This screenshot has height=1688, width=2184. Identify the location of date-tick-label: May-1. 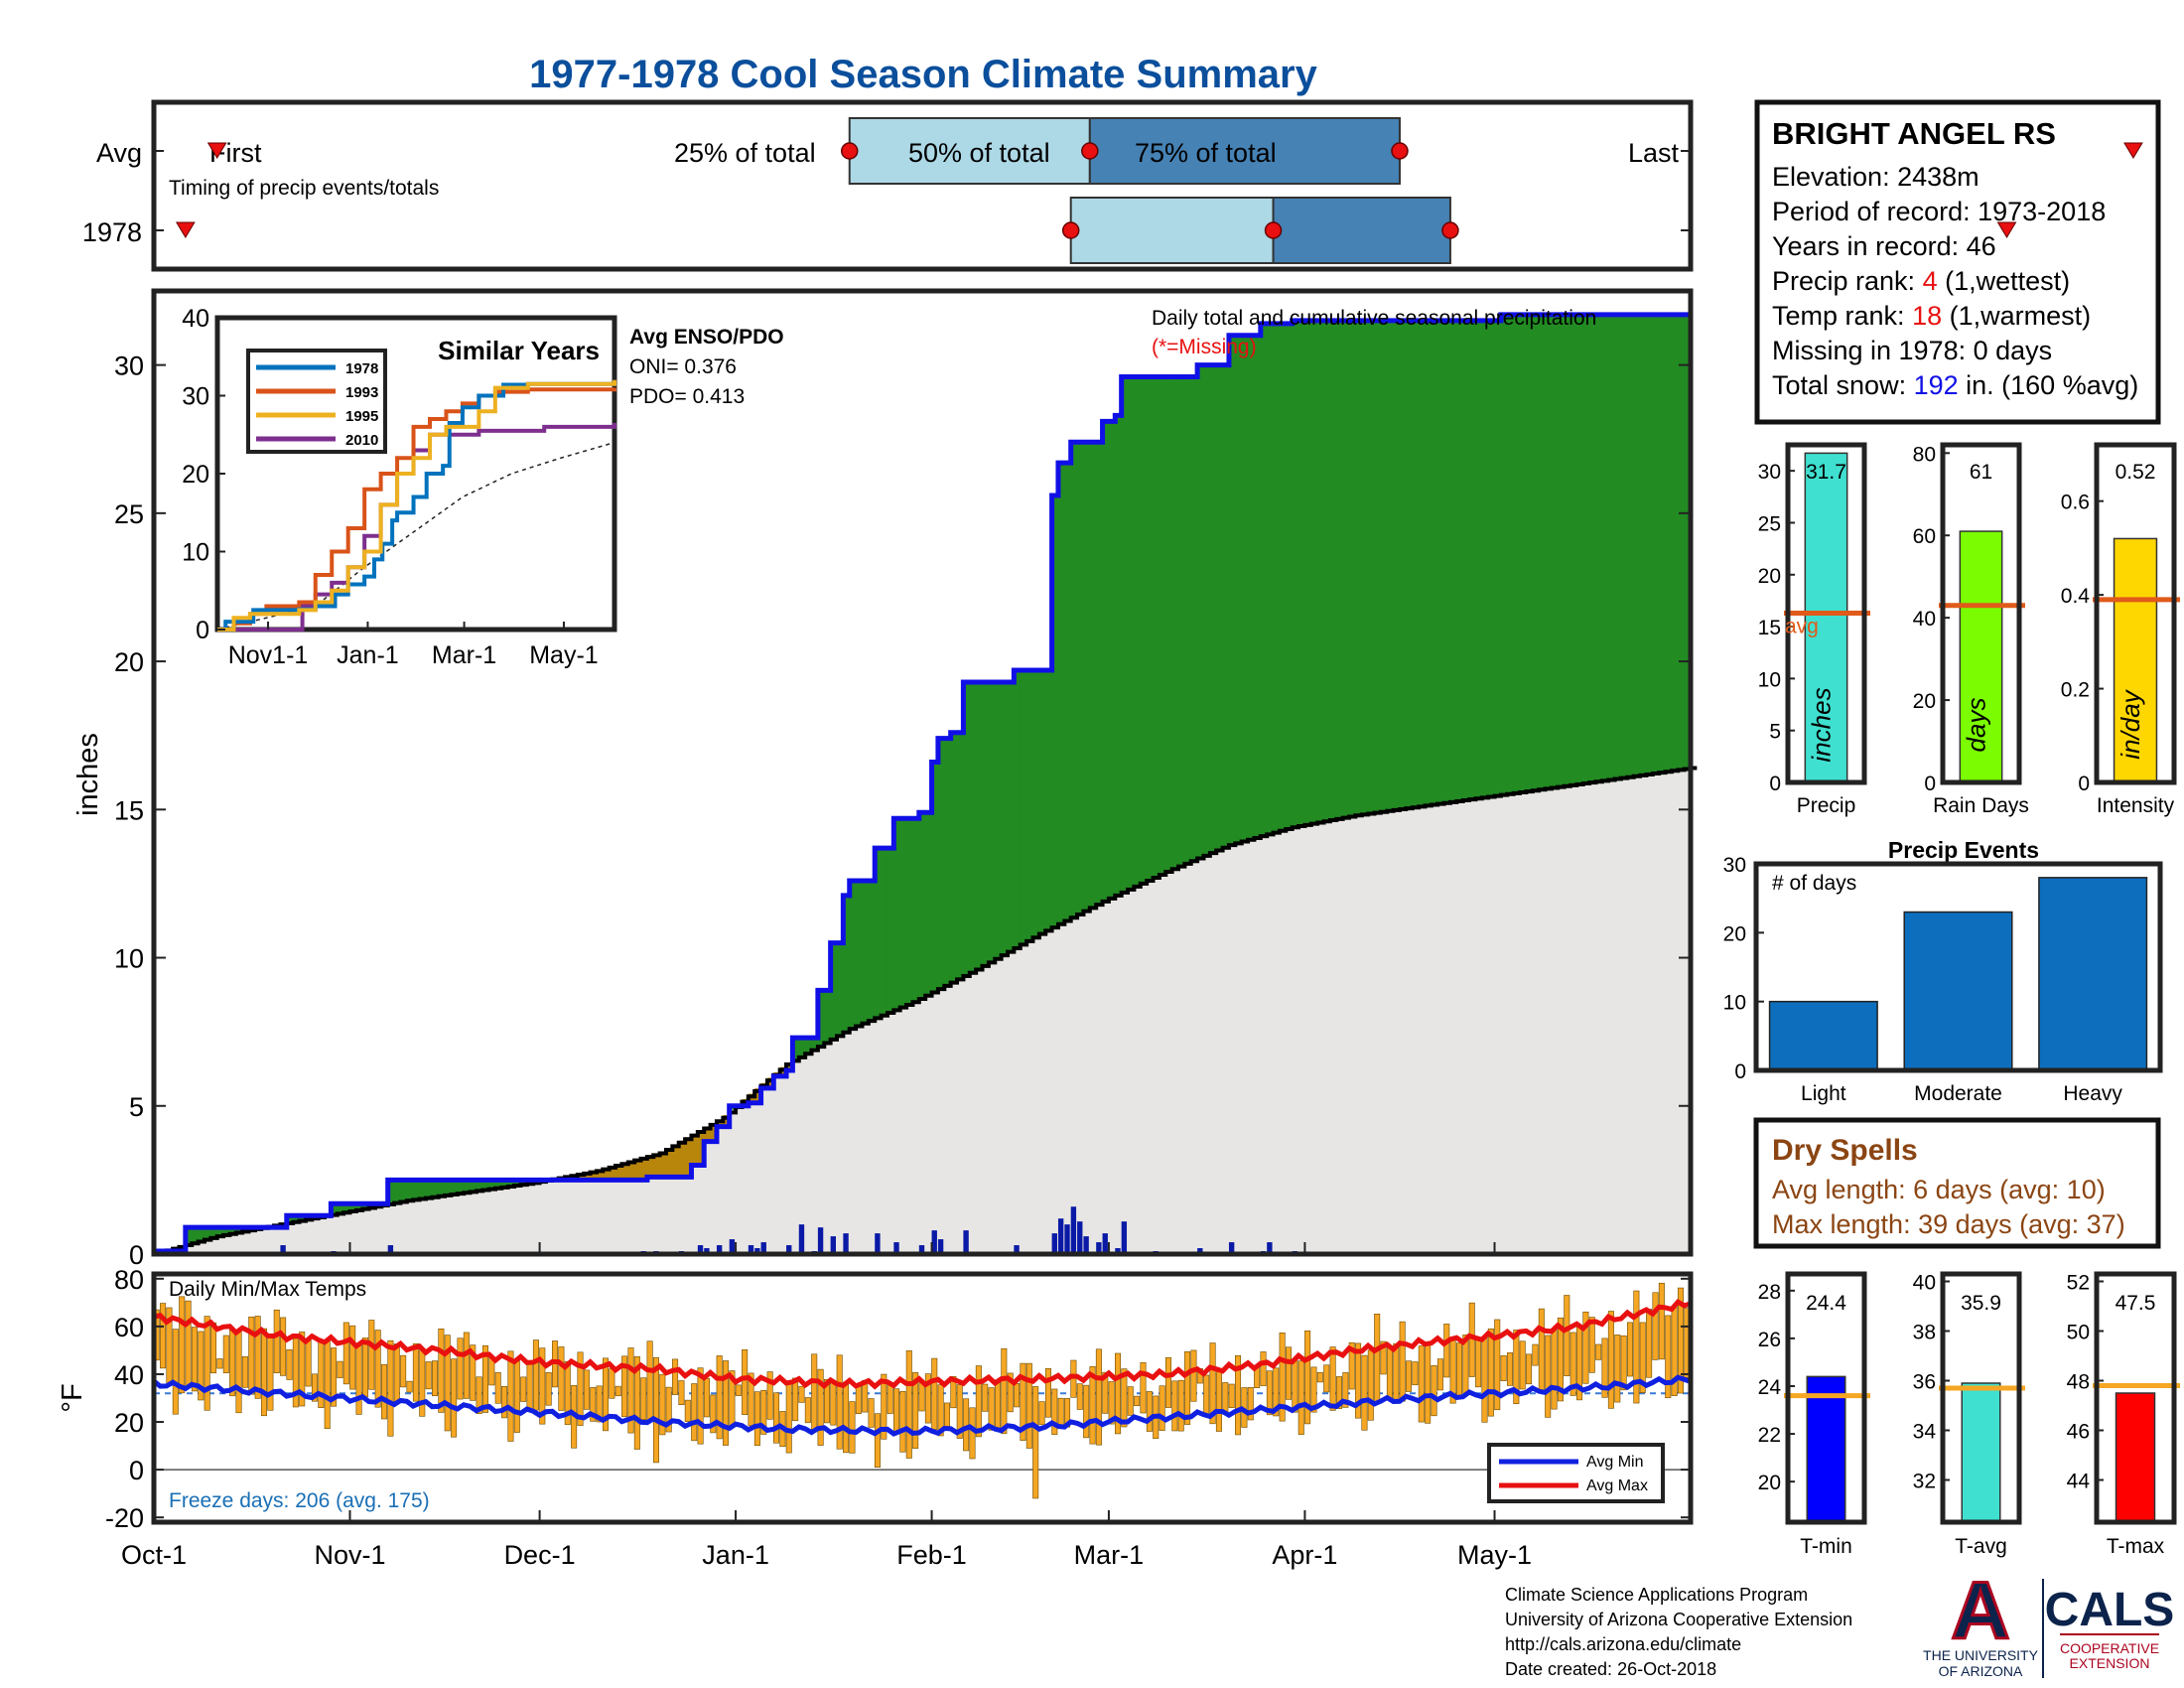
(1494, 1555).